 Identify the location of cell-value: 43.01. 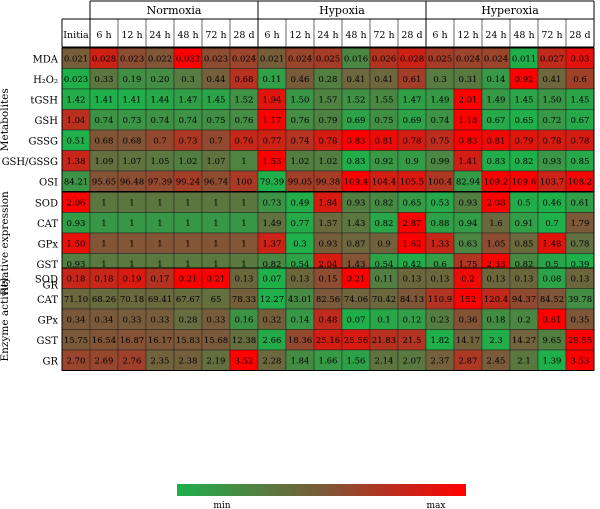
(300, 300).